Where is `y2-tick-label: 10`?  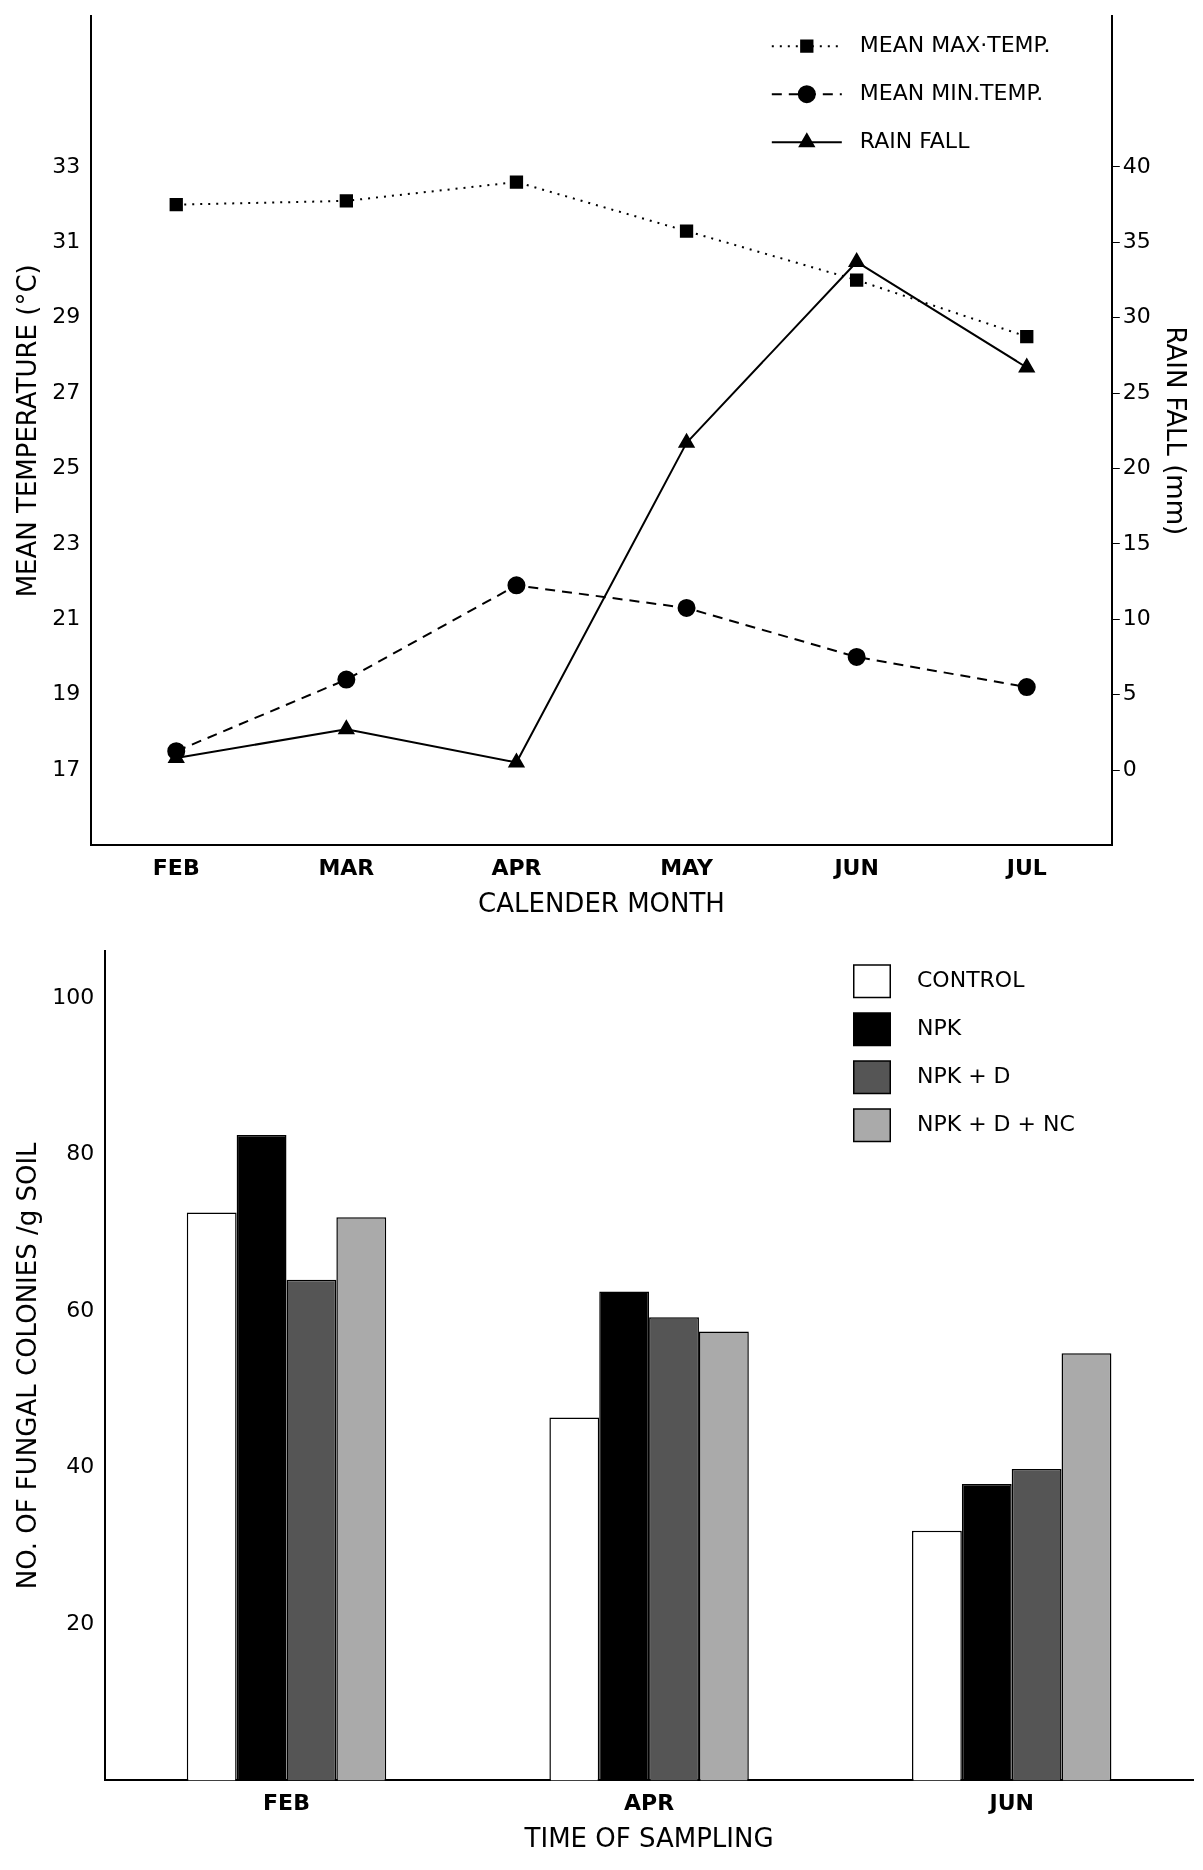
y2-tick-label: 10 is located at coordinates (1136, 617).